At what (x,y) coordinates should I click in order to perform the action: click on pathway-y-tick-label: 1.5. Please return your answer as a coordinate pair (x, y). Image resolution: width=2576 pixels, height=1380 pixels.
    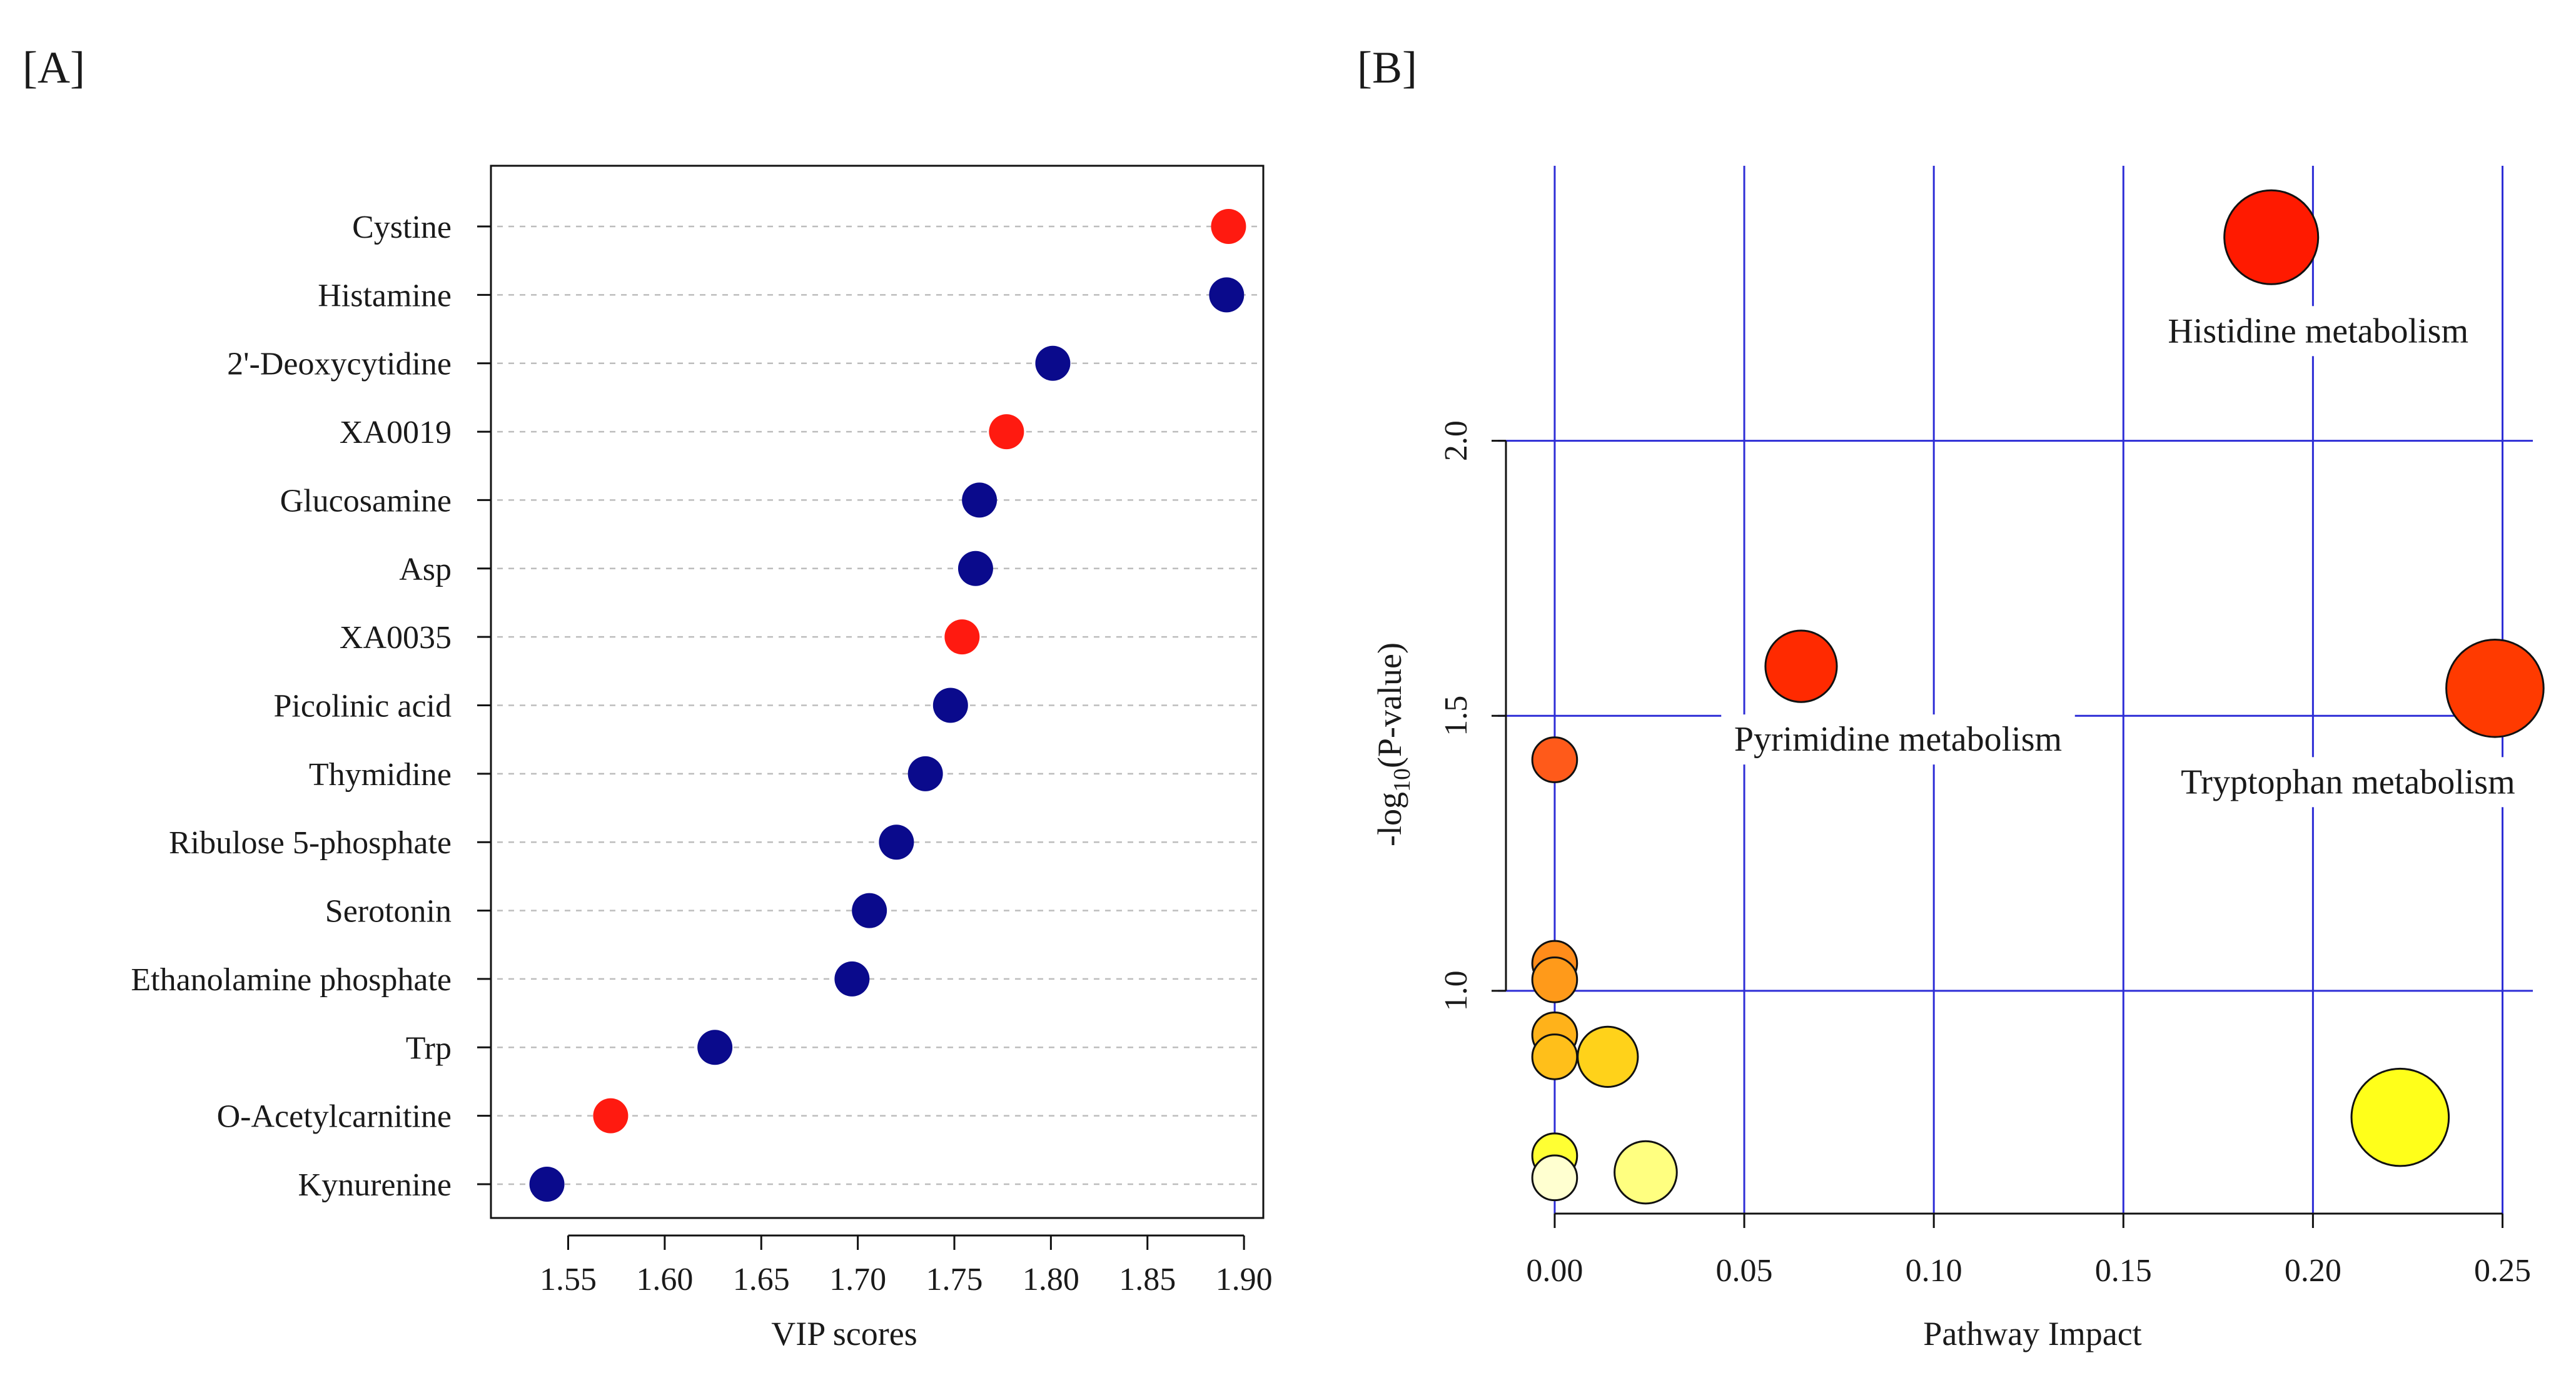
    Looking at the image, I should click on (1456, 716).